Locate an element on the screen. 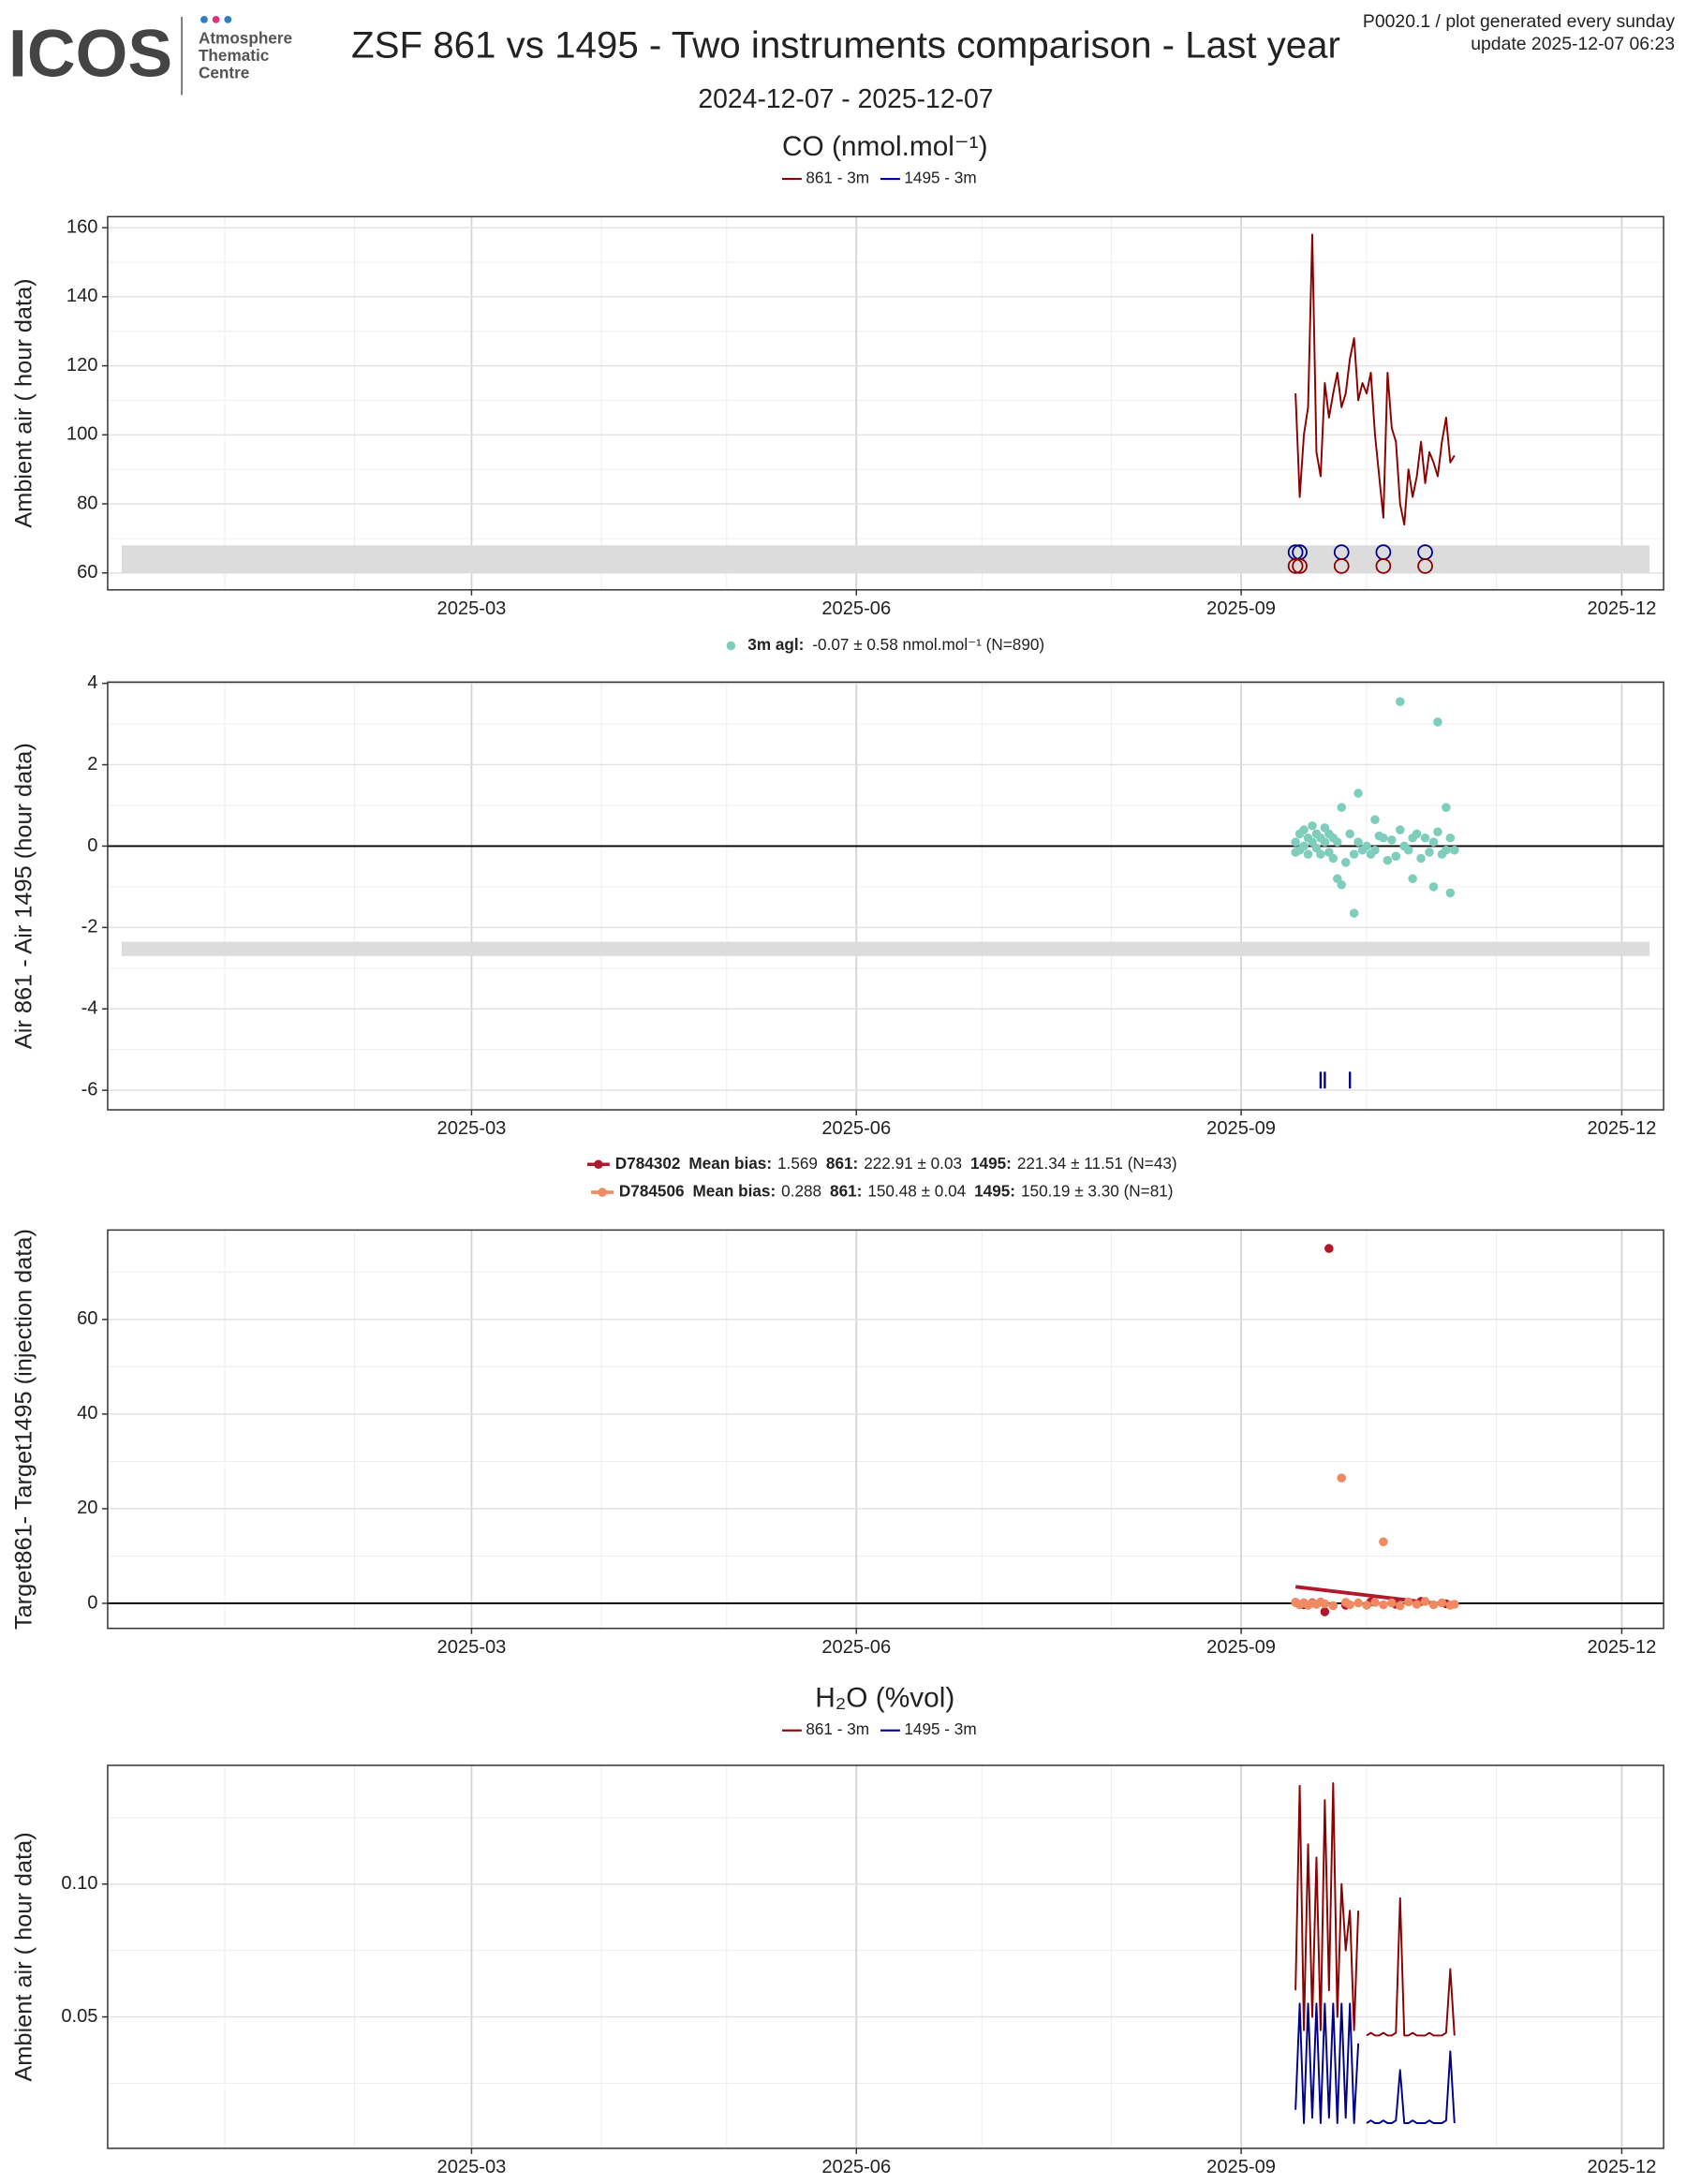 The image size is (1686, 2184). y-tick-label: 140 is located at coordinates (82, 296).